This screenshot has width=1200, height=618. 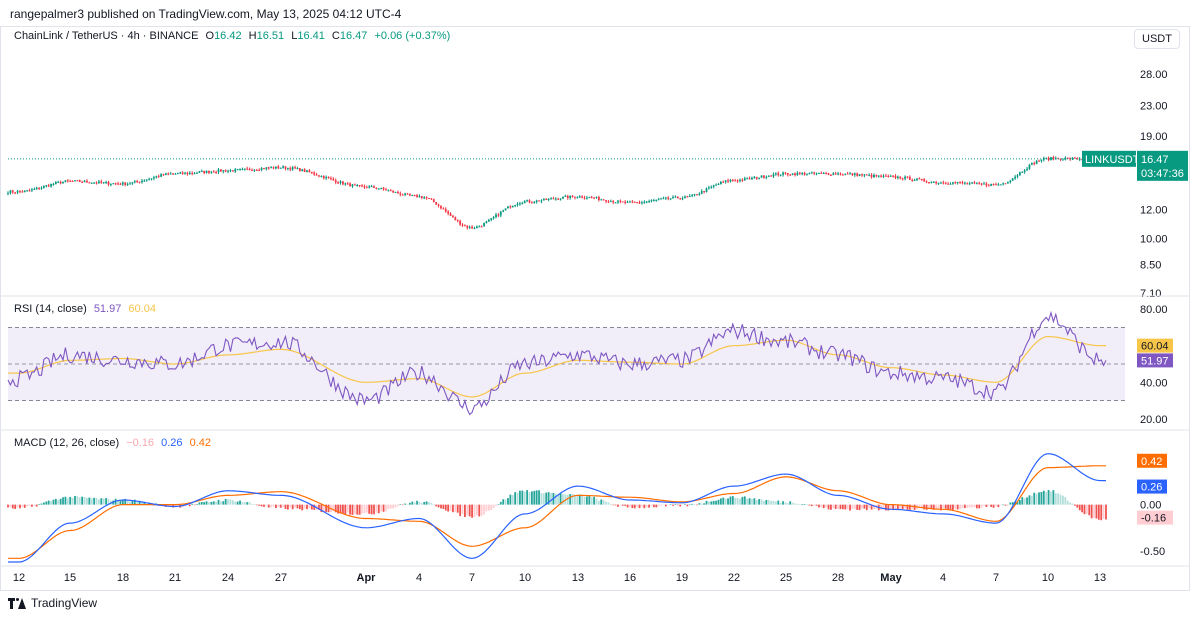 What do you see at coordinates (85, 309) in the screenshot?
I see `rsi-legend: RSI (14, close) 51.97 60.04` at bounding box center [85, 309].